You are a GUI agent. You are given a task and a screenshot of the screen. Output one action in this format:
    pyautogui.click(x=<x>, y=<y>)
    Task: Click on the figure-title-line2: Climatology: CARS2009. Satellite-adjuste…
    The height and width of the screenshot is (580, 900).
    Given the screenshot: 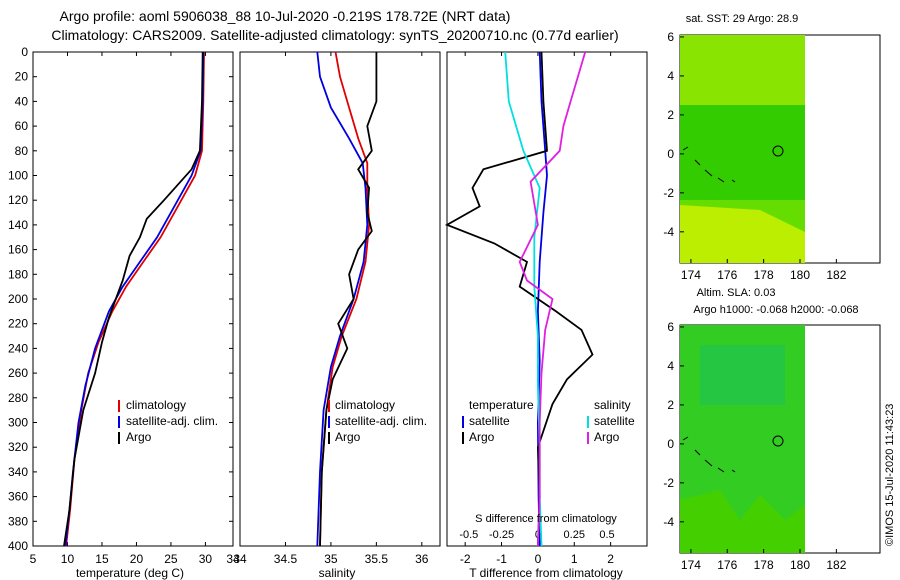 What is the action you would take?
    pyautogui.click(x=334, y=35)
    